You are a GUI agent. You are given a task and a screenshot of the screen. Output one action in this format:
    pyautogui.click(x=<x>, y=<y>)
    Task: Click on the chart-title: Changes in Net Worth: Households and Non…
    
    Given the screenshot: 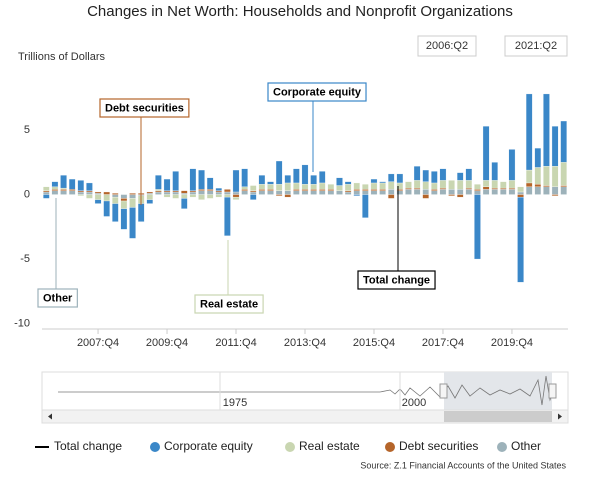 What is the action you would take?
    pyautogui.click(x=300, y=11)
    